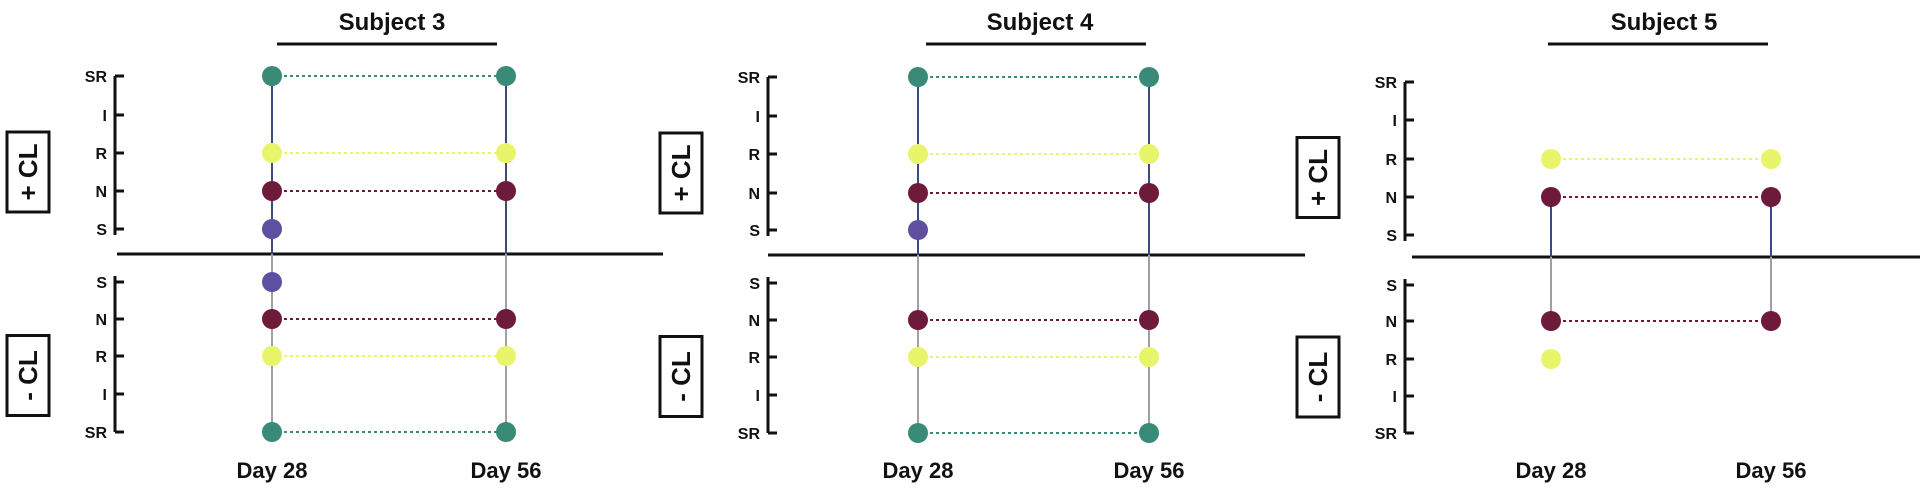 This screenshot has width=1920, height=501. I want to click on panel-title: Subject 5, so click(1664, 22).